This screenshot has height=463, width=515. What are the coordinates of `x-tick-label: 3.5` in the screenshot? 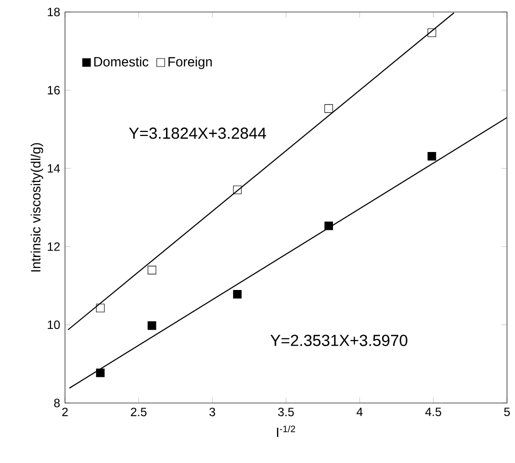 It's located at (286, 412).